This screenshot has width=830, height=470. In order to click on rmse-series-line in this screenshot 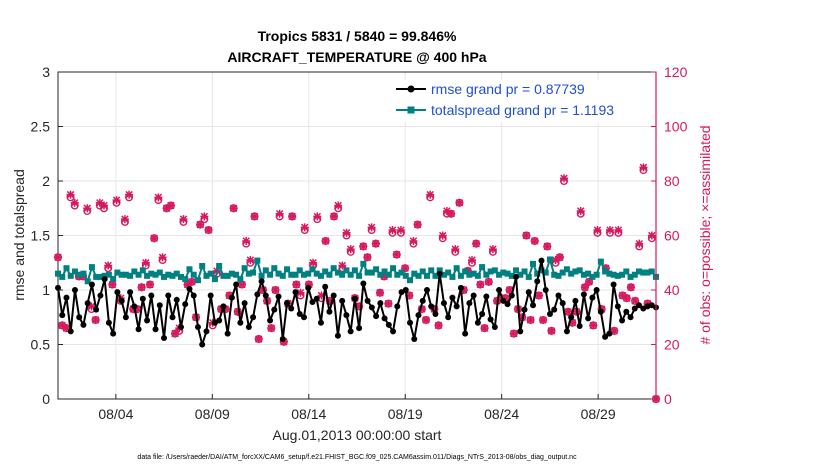, I will do `click(357, 304)`.